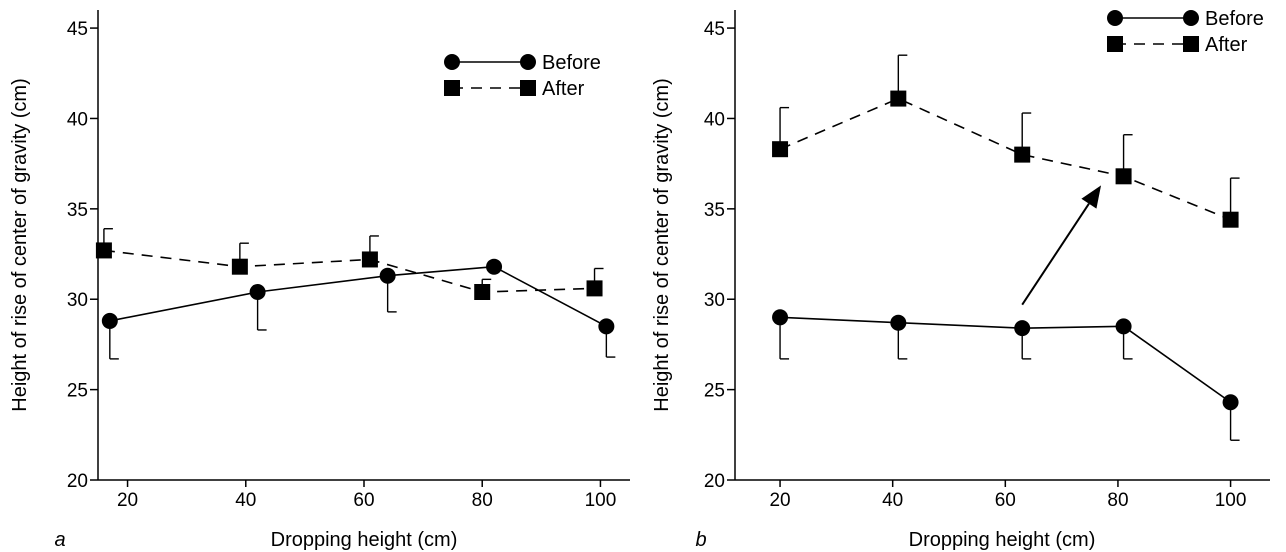 This screenshot has width=1286, height=552. Describe the element at coordinates (1091, 197) in the screenshot. I see `annotation-arrow-head` at that location.